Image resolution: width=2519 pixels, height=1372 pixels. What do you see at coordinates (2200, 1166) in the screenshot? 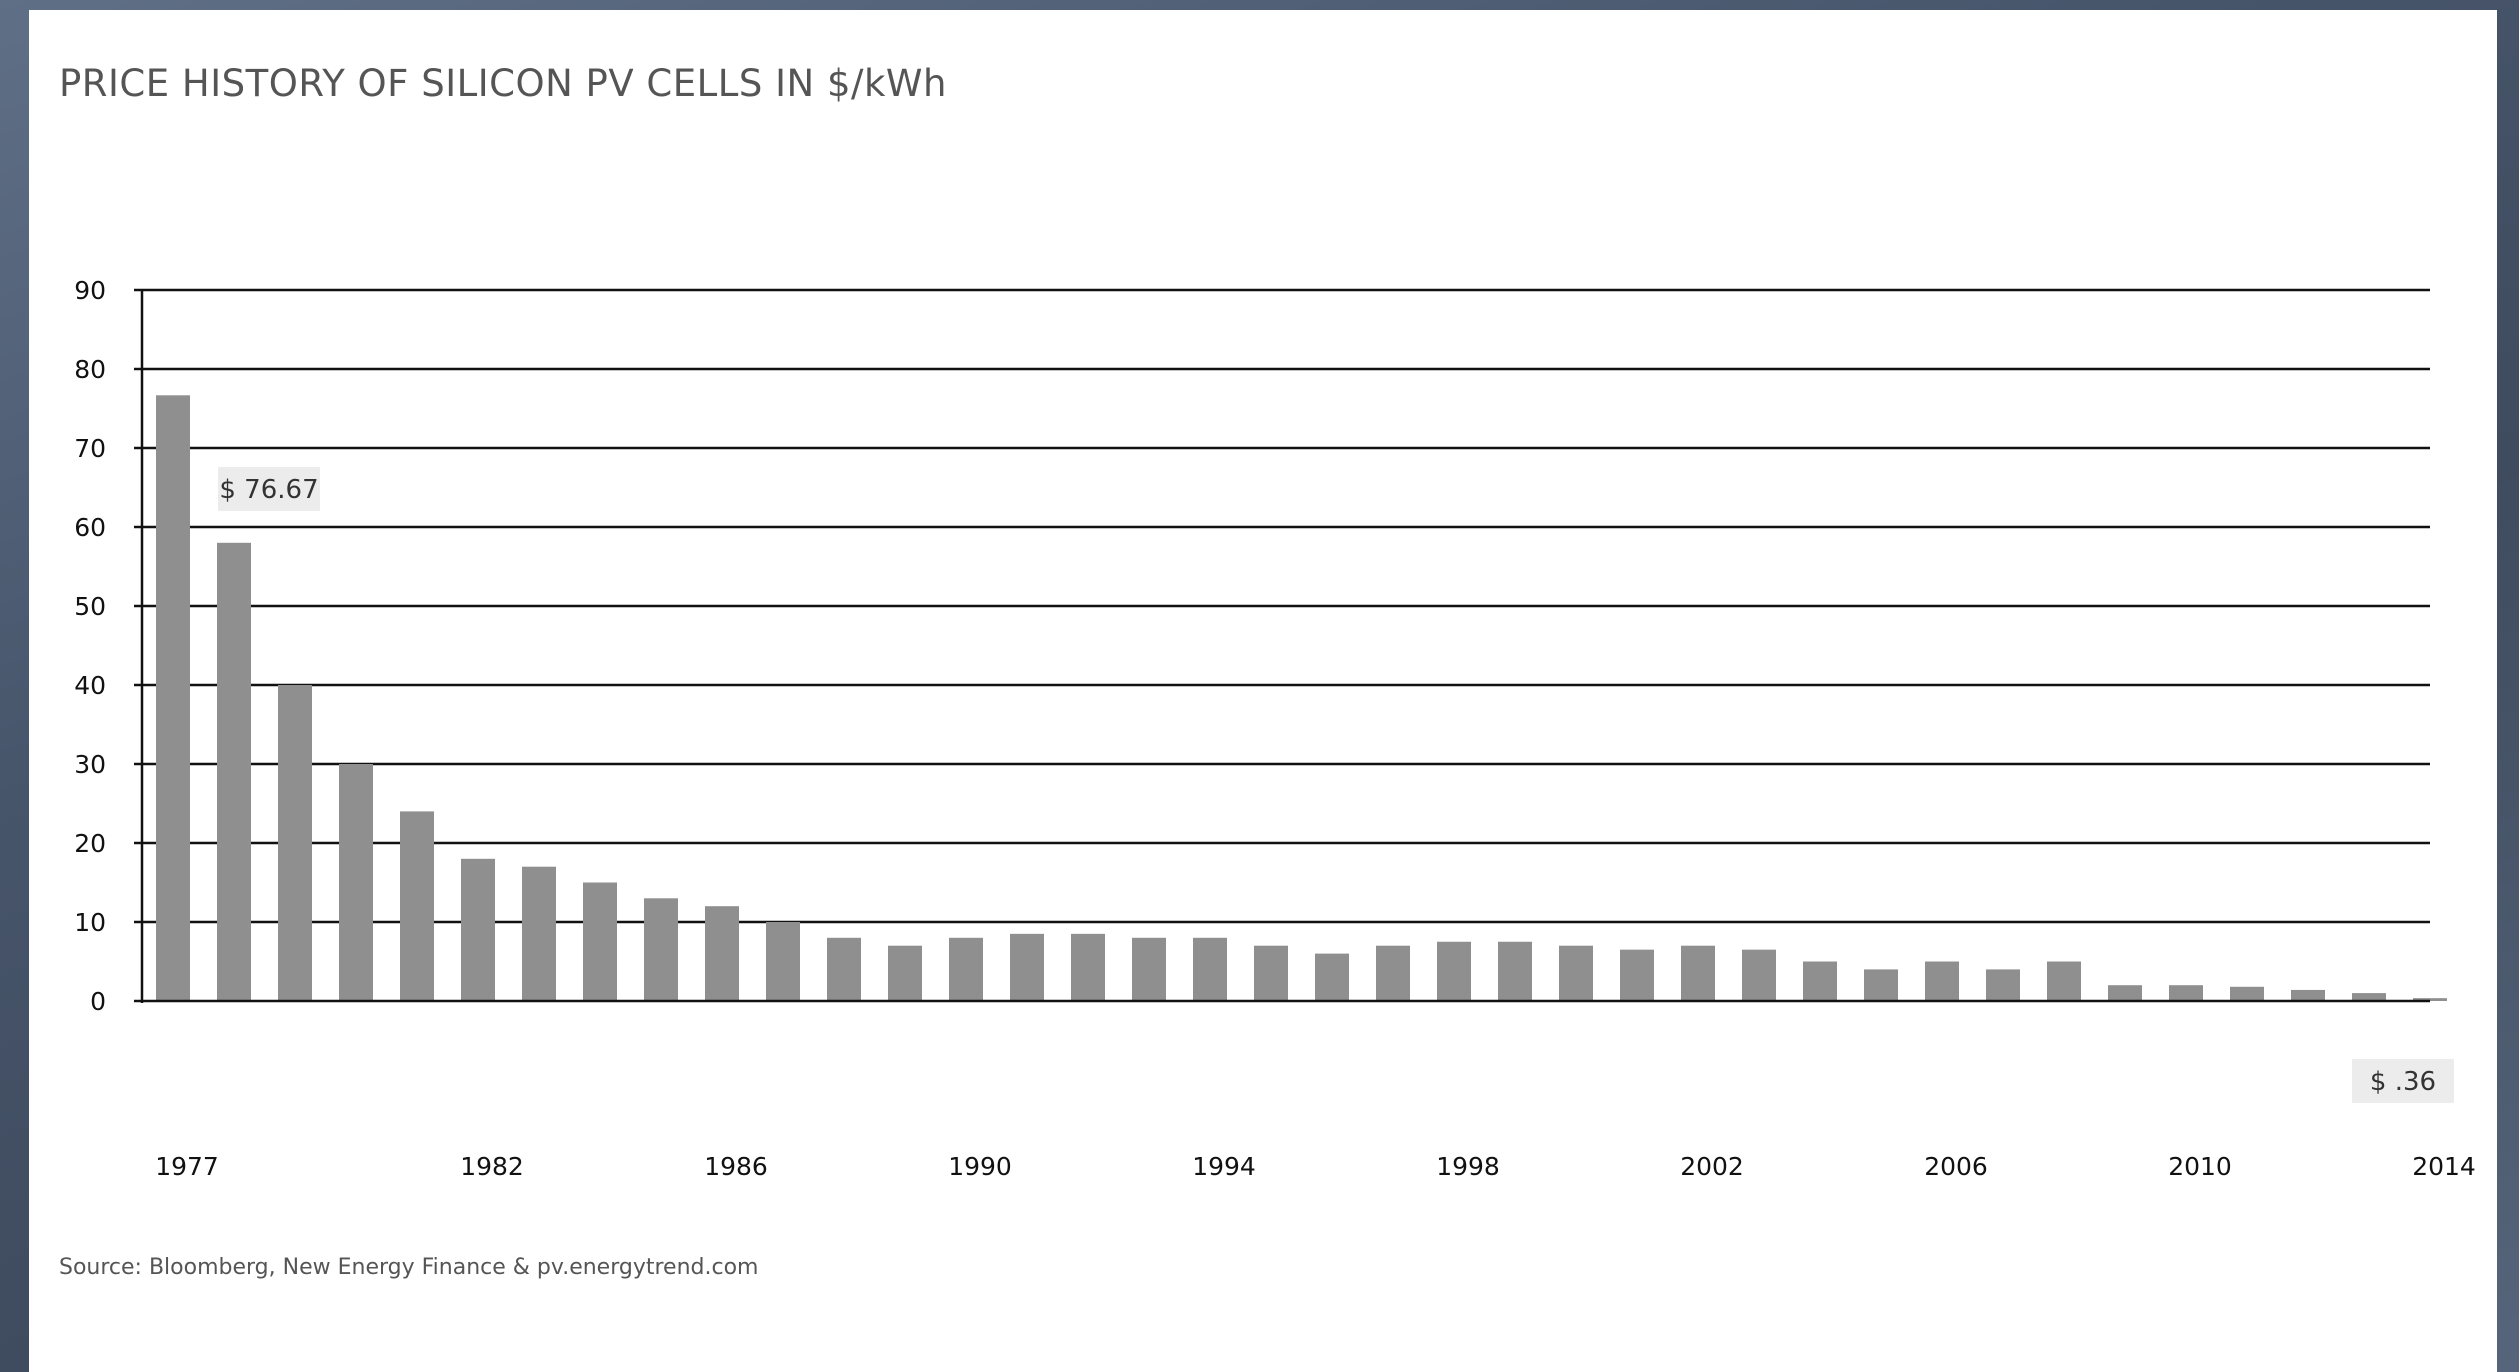
I see `x-tick-label: 2010` at bounding box center [2200, 1166].